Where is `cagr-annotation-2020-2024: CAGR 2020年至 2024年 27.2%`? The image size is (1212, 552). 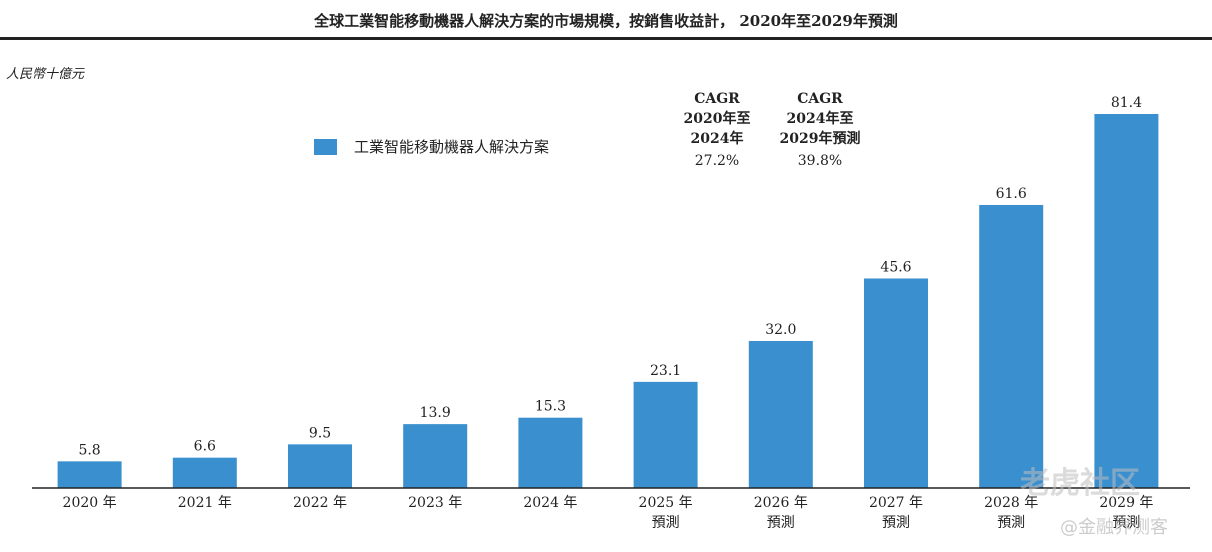 cagr-annotation-2020-2024: CAGR 2020年至 2024年 27.2% is located at coordinates (717, 130).